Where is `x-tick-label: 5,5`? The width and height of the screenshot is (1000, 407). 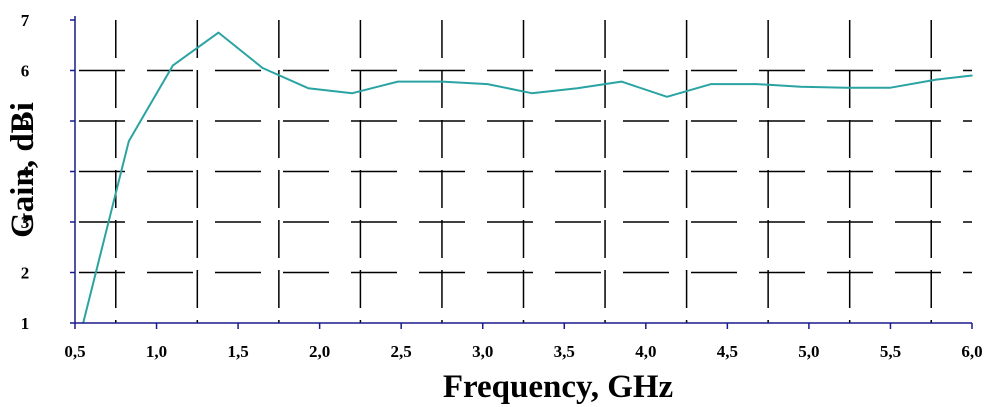
x-tick-label: 5,5 is located at coordinates (890, 351).